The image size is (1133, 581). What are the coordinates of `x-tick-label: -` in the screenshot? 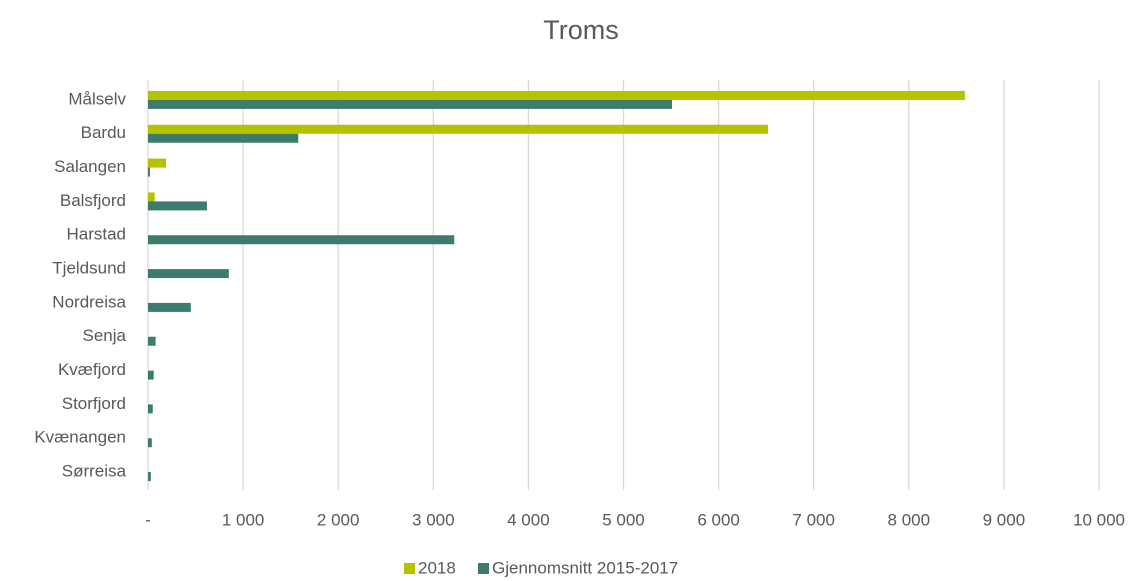 It's located at (148, 519).